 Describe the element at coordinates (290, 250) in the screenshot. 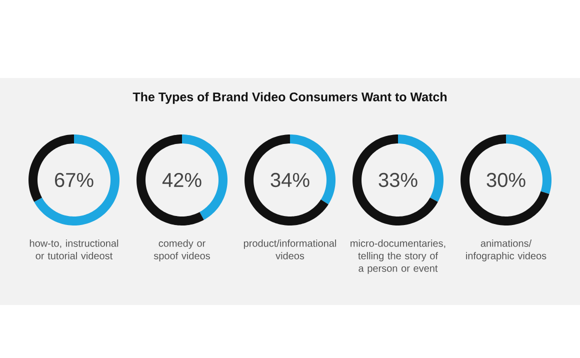

I see `text: product/informational videos` at that location.